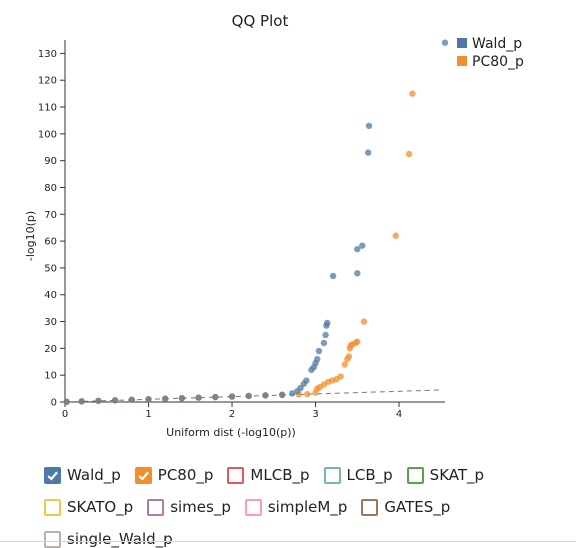  I want to click on legend-label: PC80_p, so click(498, 62).